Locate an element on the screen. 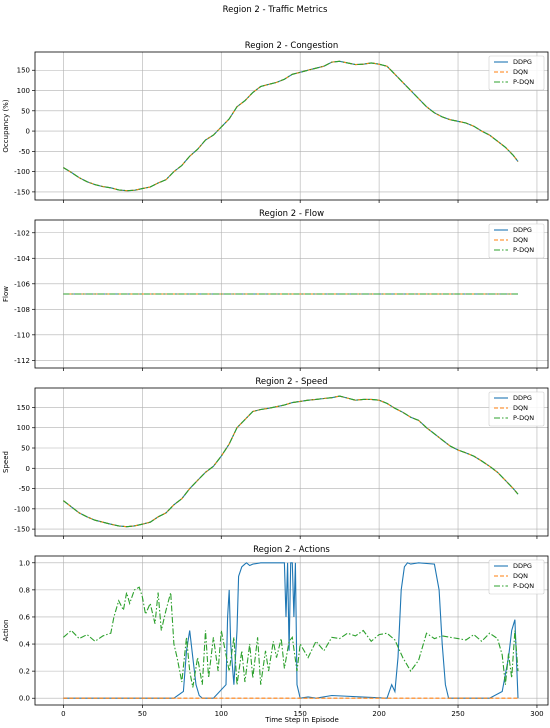  panel-title: Region 2 - Congestion is located at coordinates (292, 46).